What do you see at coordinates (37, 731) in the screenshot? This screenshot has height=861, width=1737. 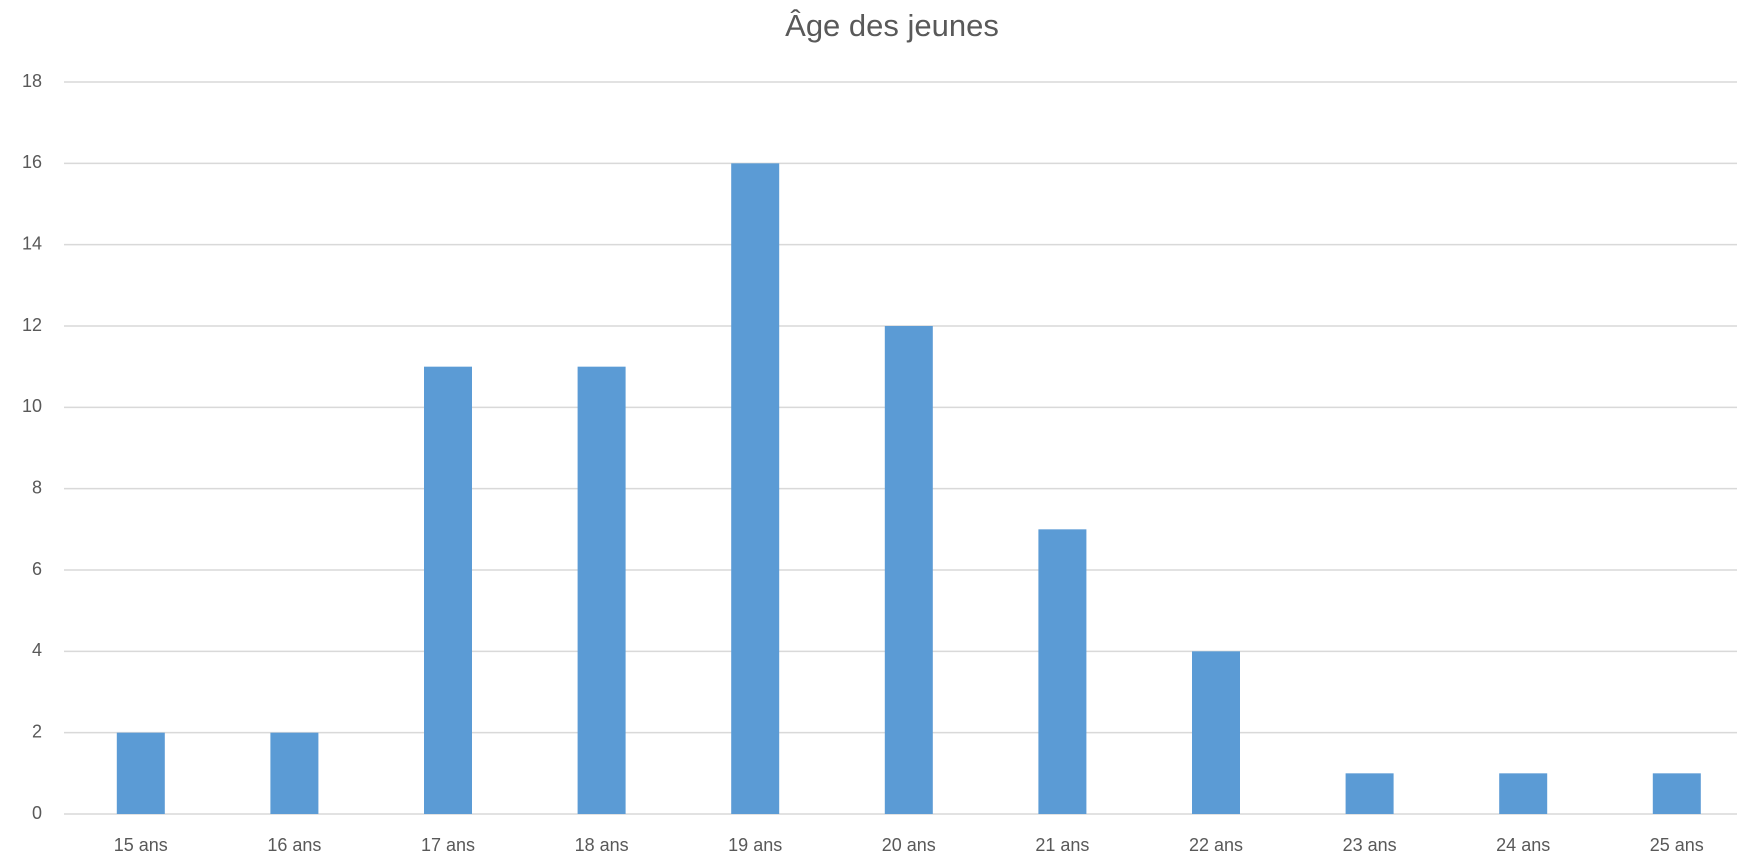 I see `y-tick-label: 2` at bounding box center [37, 731].